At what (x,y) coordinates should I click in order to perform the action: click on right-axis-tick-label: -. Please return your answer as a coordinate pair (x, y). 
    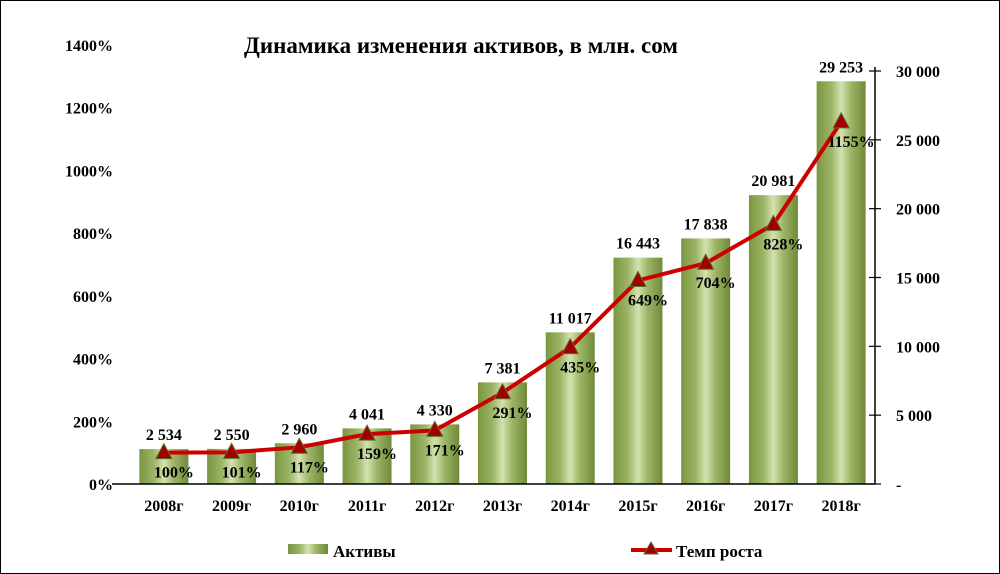
    Looking at the image, I should click on (898, 485).